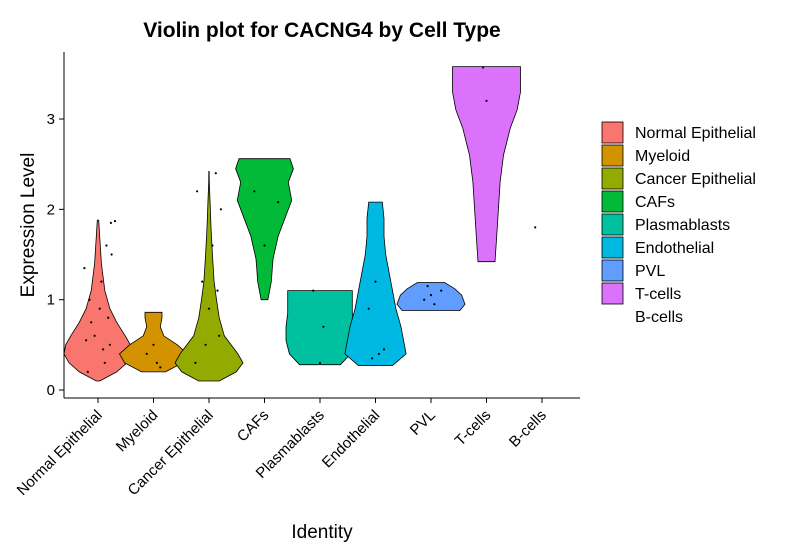 This screenshot has width=790, height=560. I want to click on y-ticks: 0 1 2 3, so click(55, 255).